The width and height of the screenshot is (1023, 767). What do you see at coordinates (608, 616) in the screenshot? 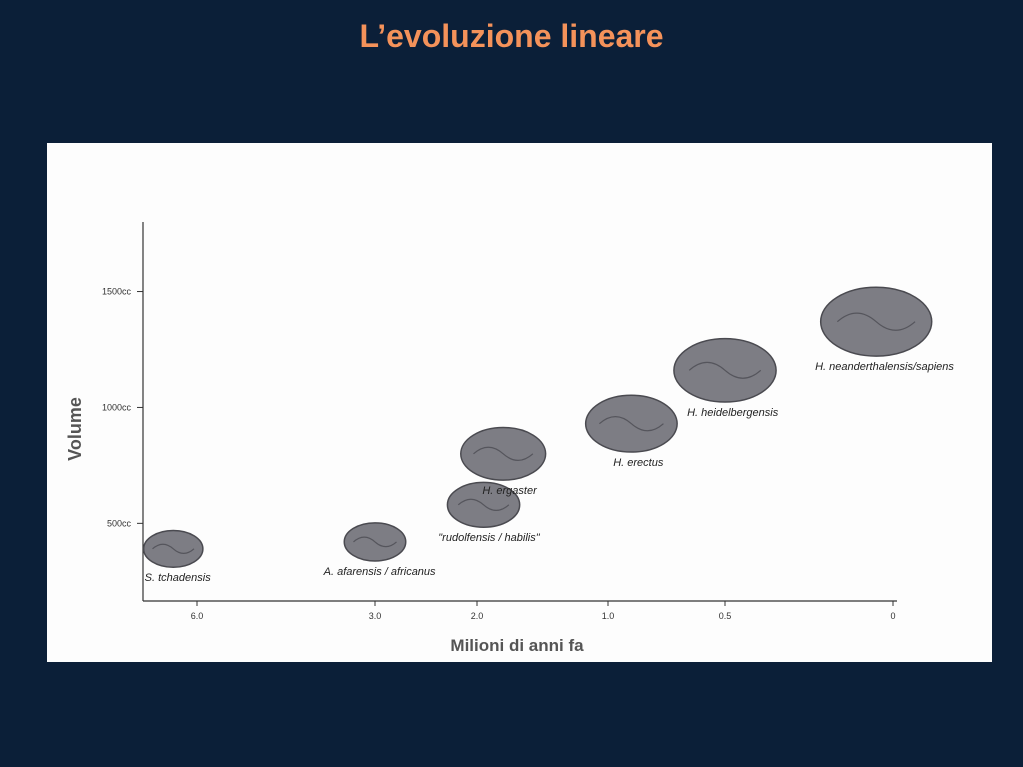
I see `x-tick-label: 1.0` at bounding box center [608, 616].